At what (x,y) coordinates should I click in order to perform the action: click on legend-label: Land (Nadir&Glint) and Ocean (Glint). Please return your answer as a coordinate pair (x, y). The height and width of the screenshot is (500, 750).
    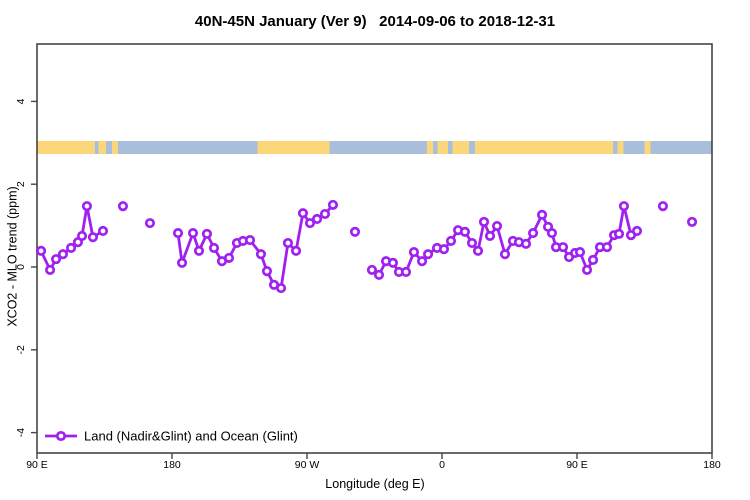
    Looking at the image, I should click on (191, 436).